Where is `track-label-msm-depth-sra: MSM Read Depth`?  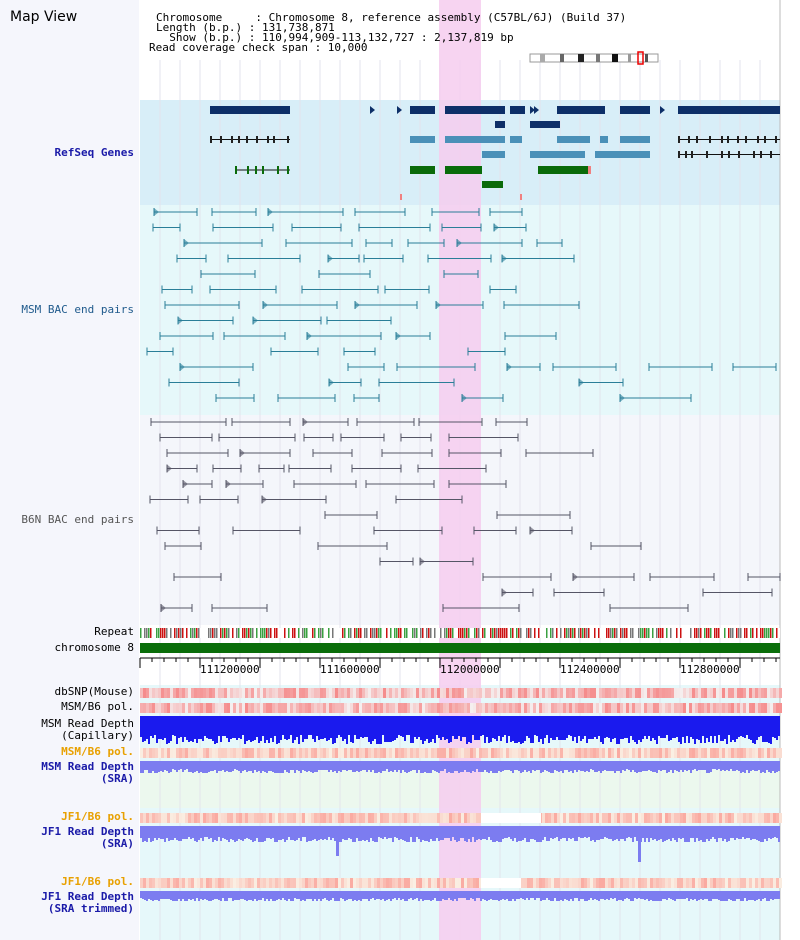
track-label-msm-depth-sra: MSM Read Depth is located at coordinates (87, 766).